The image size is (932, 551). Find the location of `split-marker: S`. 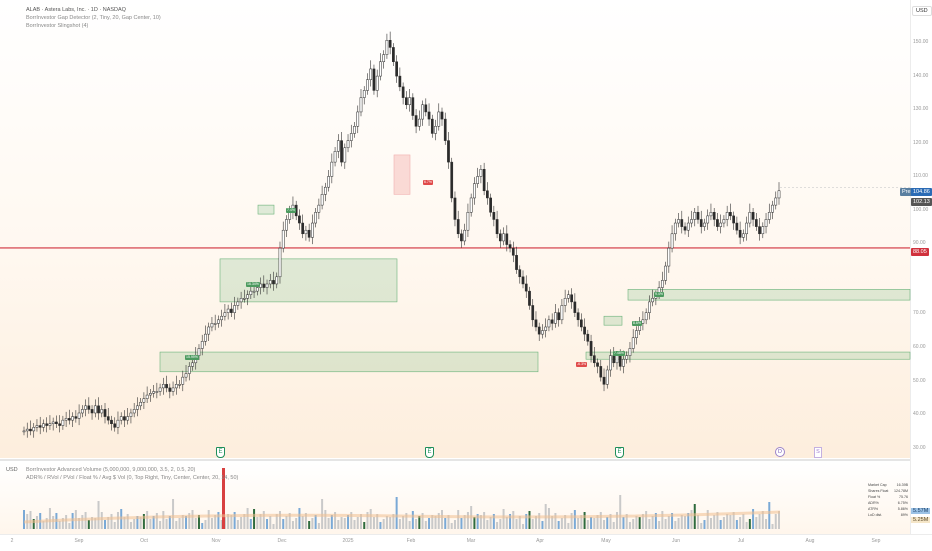

split-marker: S is located at coordinates (818, 452).